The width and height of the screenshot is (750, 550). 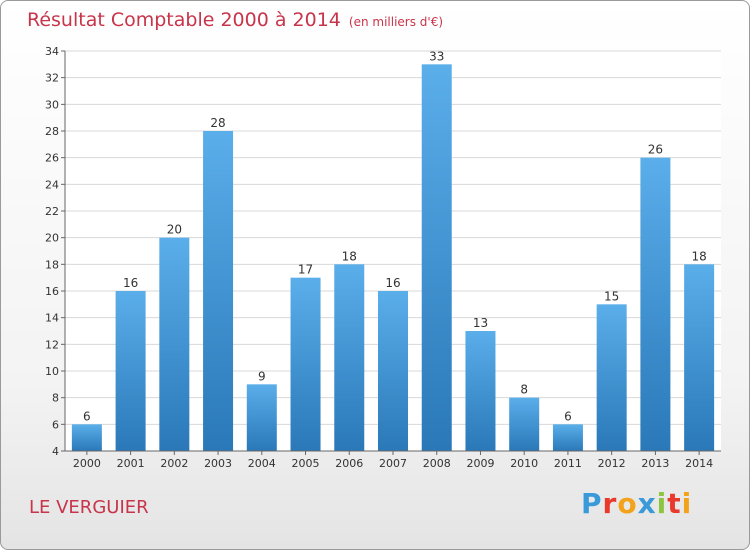 What do you see at coordinates (699, 463) in the screenshot?
I see `x-tick-label: 2014` at bounding box center [699, 463].